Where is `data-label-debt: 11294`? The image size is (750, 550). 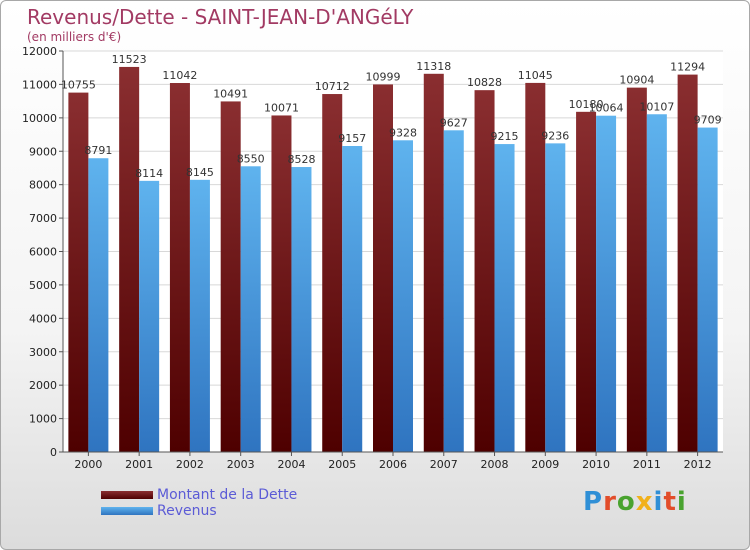 data-label-debt: 11294 is located at coordinates (687, 67).